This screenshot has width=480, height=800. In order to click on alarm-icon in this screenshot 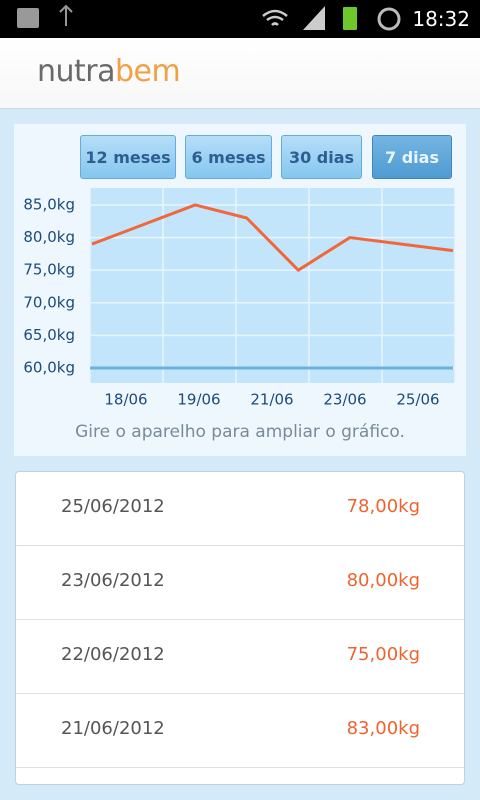, I will do `click(389, 19)`.